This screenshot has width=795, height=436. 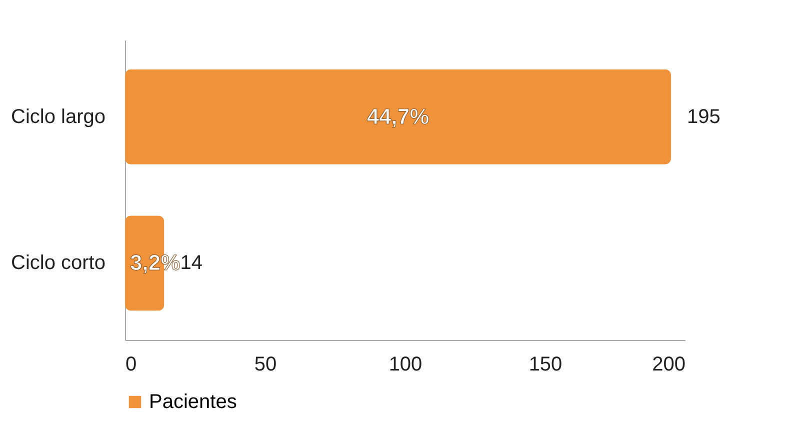 I want to click on y-tick-label: Ciclo corto, so click(x=58, y=263).